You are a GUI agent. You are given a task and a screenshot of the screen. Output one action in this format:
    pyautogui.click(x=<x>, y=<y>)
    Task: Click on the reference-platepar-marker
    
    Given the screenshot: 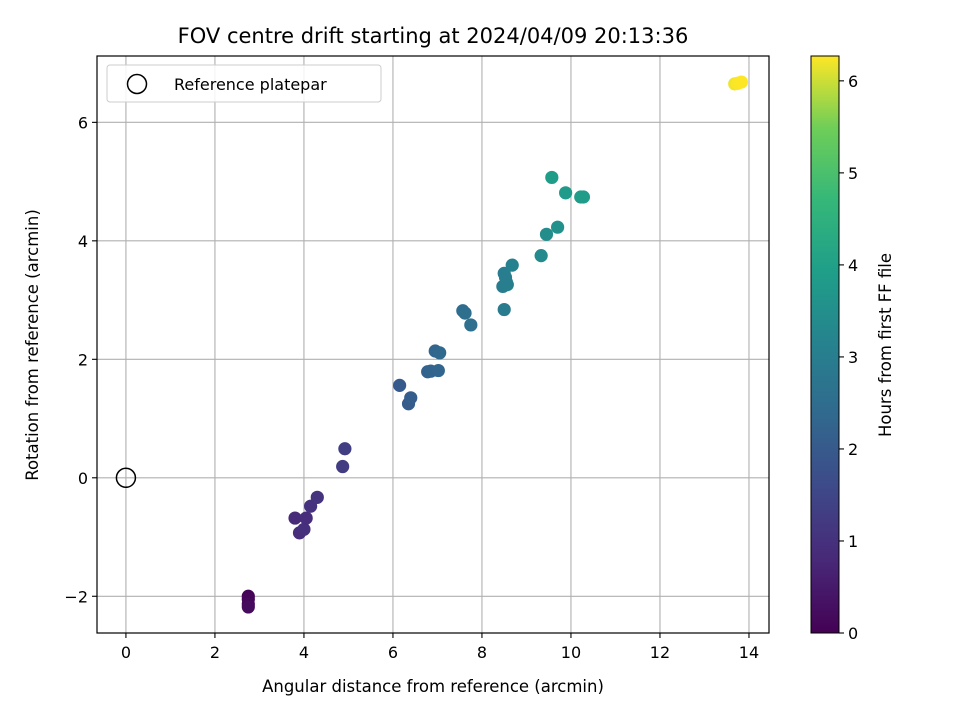 What is the action you would take?
    pyautogui.click(x=126, y=478)
    